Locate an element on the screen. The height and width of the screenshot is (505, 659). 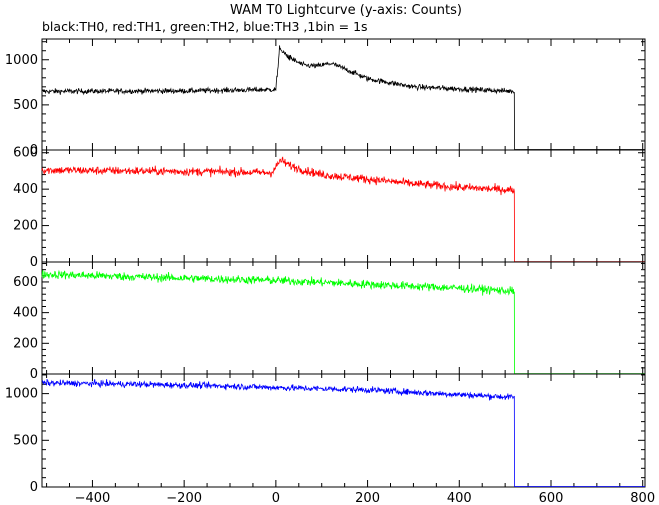
x-tick-label: −200 is located at coordinates (184, 498).